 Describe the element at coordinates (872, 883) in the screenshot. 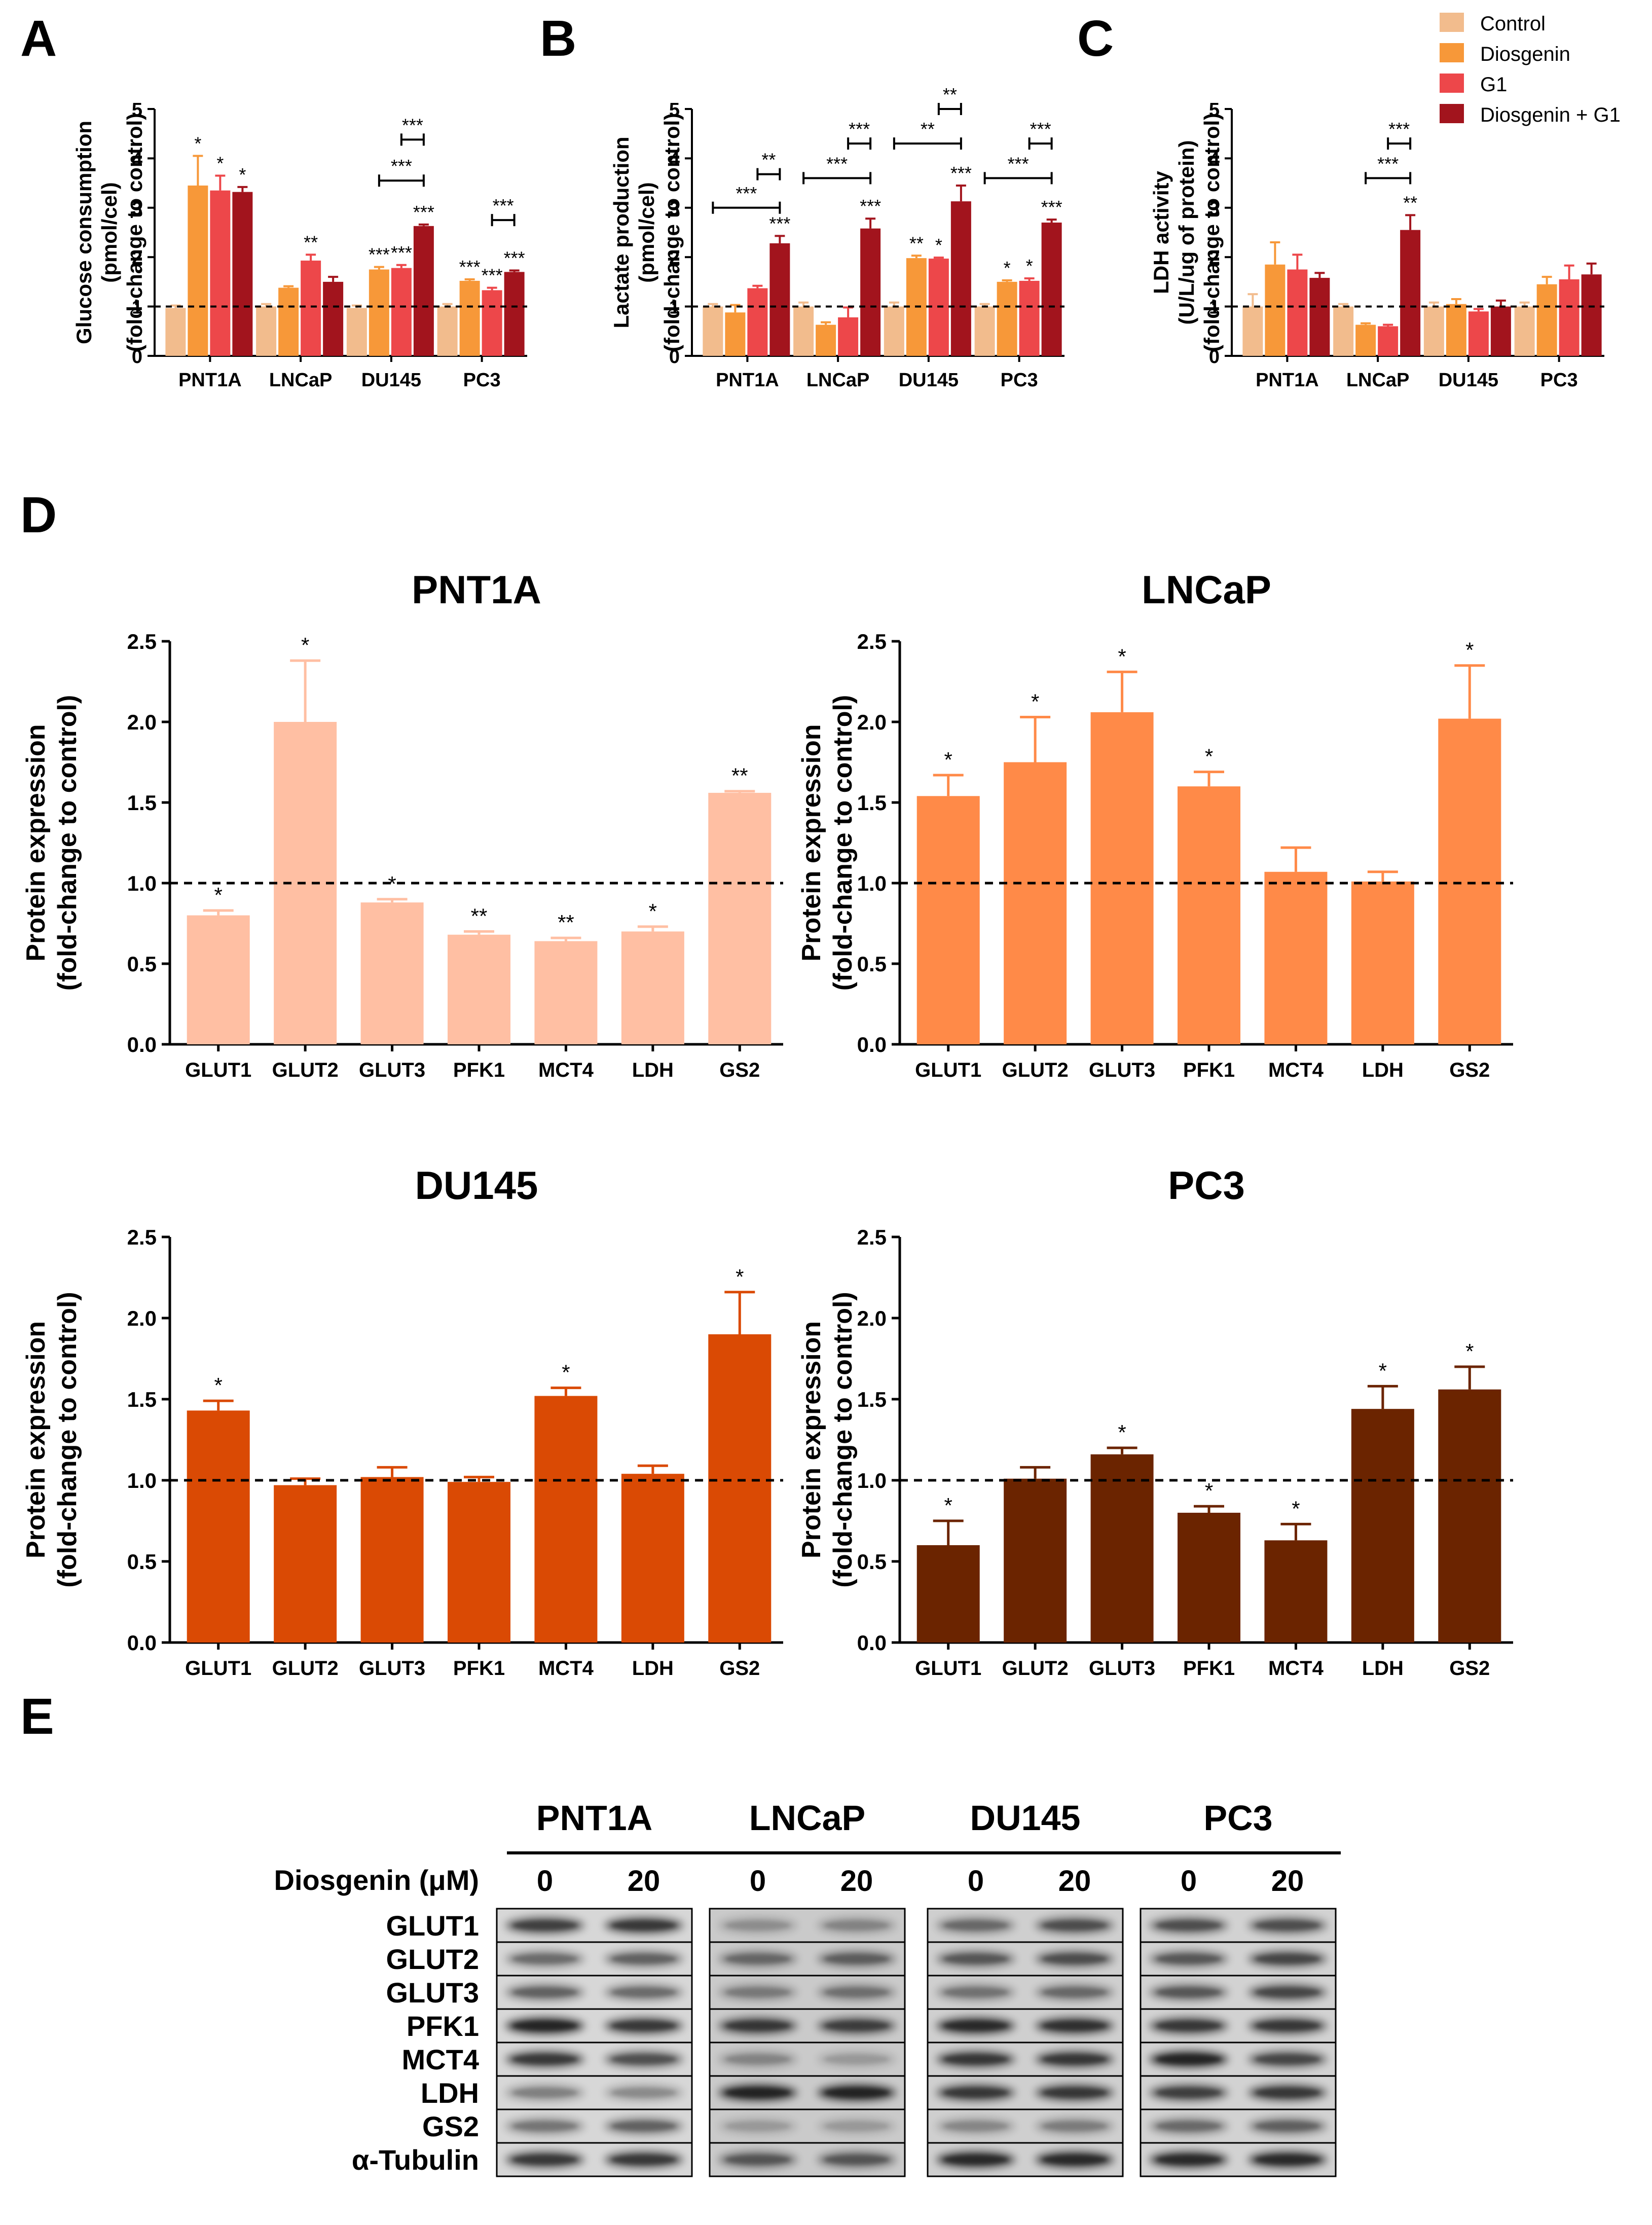

I see `chart-d-lncap-y-tick-label: 1.0` at that location.